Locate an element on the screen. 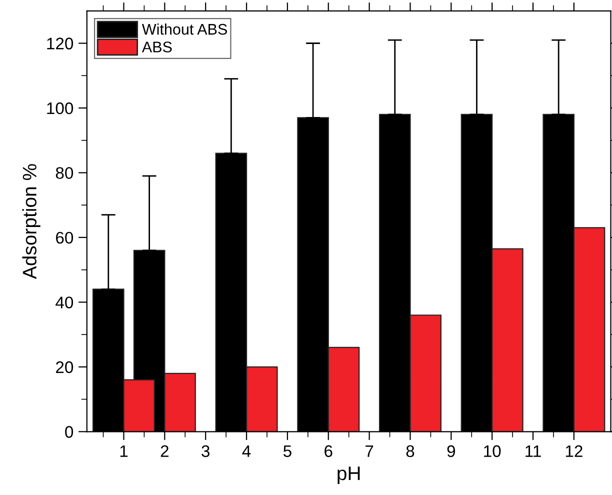  x-axis-title: pH is located at coordinates (349, 475).